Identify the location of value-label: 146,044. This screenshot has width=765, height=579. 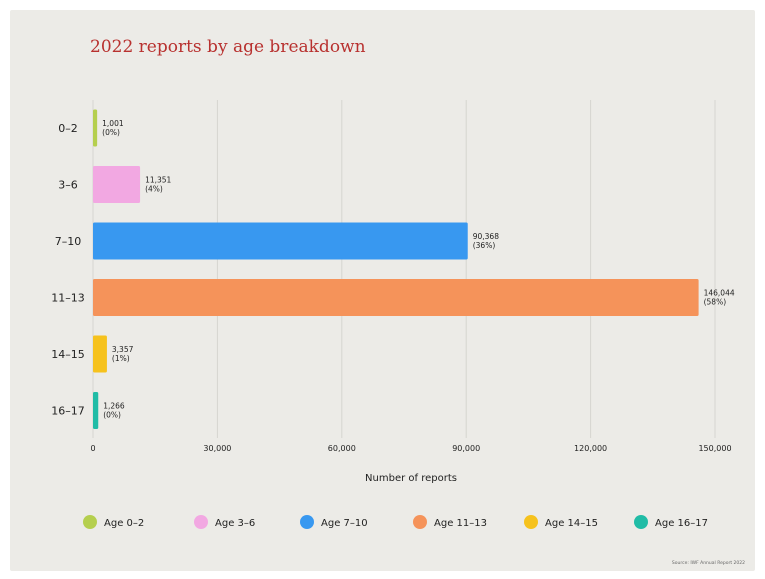
(719, 293).